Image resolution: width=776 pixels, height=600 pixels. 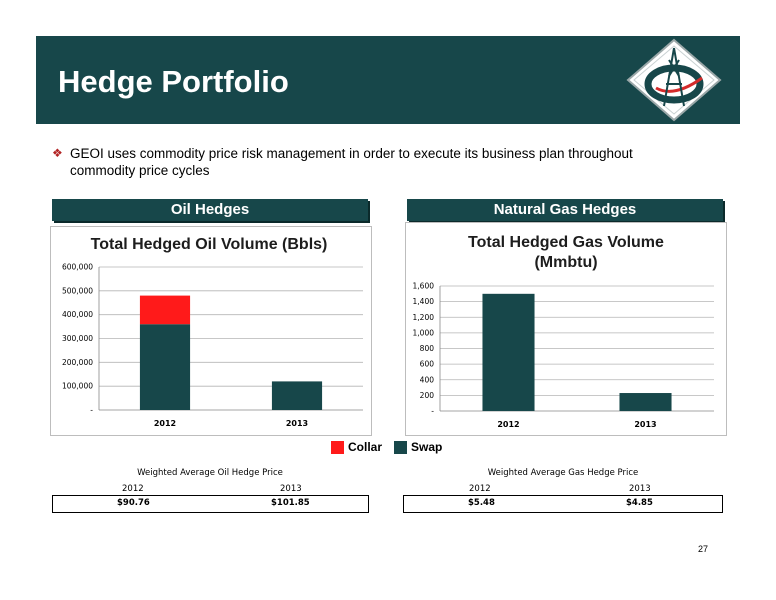 What do you see at coordinates (480, 489) in the screenshot?
I see `gas-year-2012: 2012` at bounding box center [480, 489].